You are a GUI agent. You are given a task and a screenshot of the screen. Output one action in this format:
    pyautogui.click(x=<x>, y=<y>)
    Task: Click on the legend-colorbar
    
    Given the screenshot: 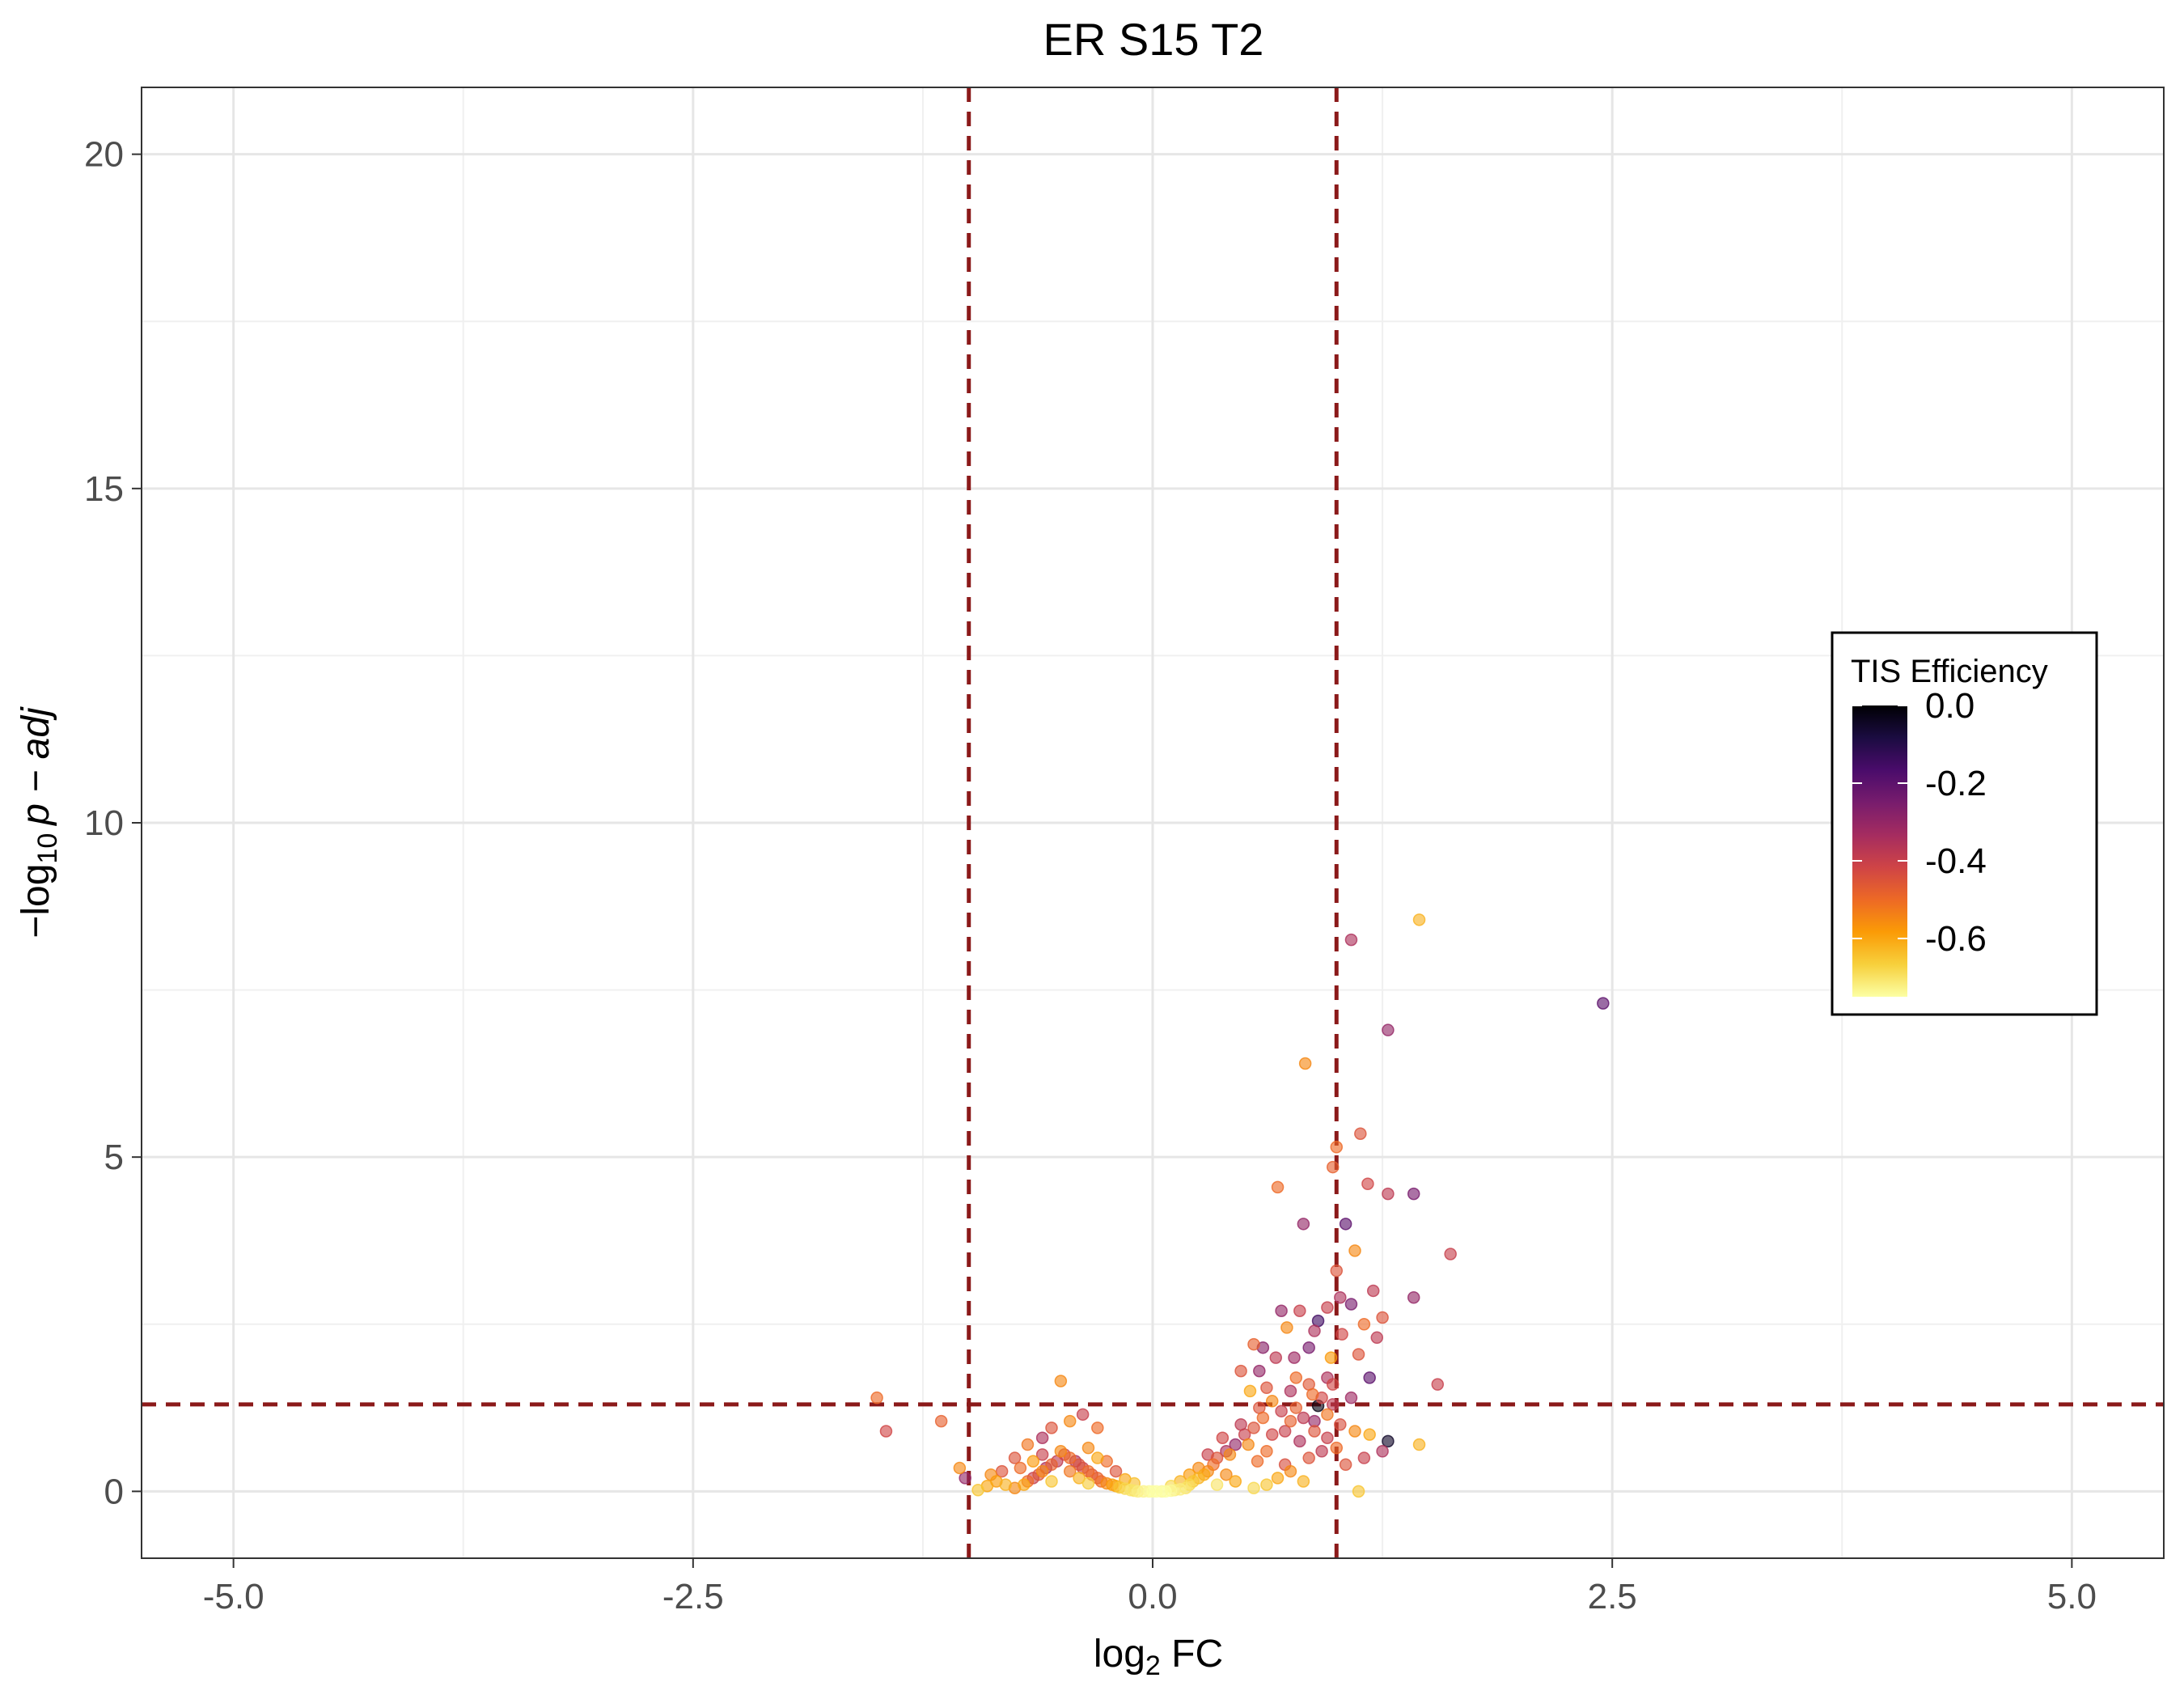 What is the action you would take?
    pyautogui.click(x=1879, y=851)
    